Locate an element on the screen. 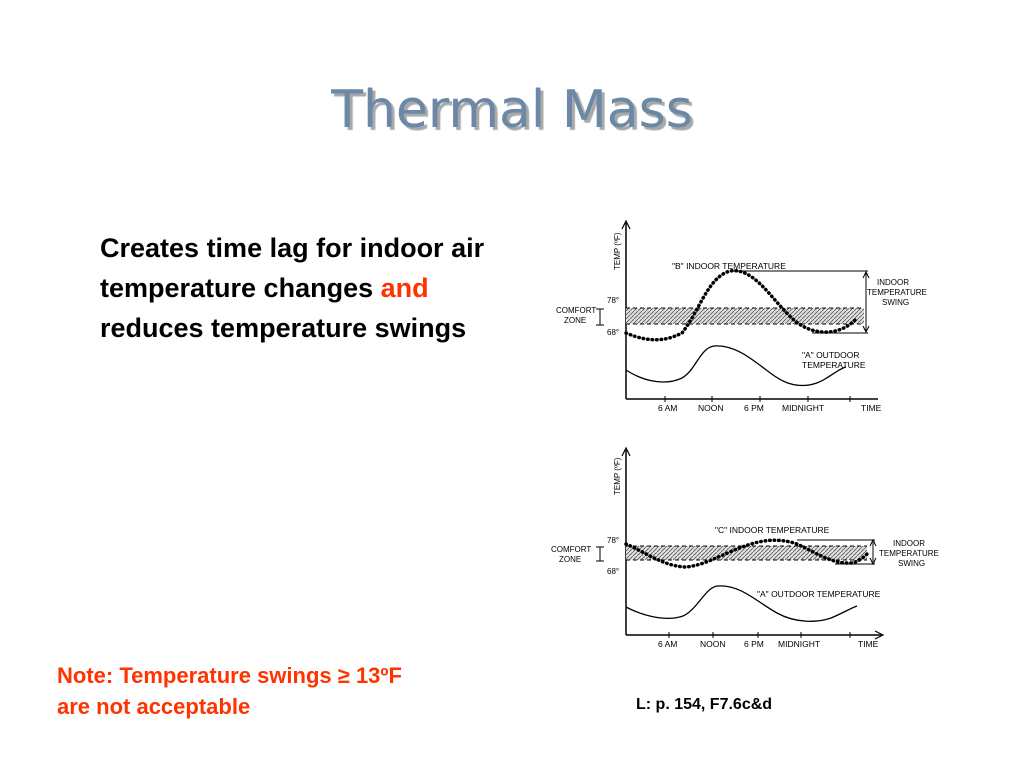 The height and width of the screenshot is (768, 1024). indoor-label: "B" INDOOR TEMPERATURE is located at coordinates (729, 266).